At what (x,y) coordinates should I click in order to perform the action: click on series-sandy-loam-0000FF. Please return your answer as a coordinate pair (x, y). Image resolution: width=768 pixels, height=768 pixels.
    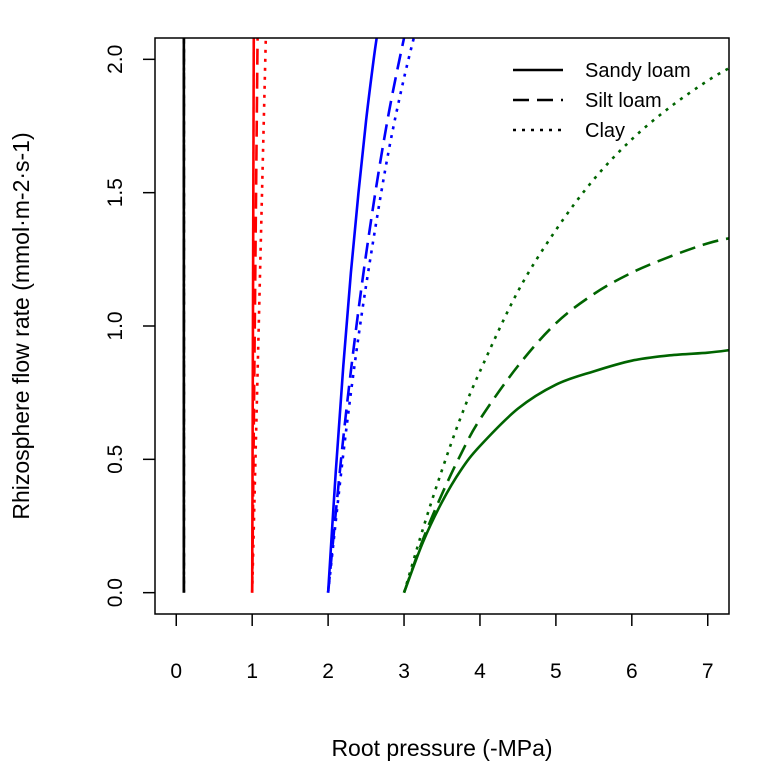
    Looking at the image, I should click on (352, 315).